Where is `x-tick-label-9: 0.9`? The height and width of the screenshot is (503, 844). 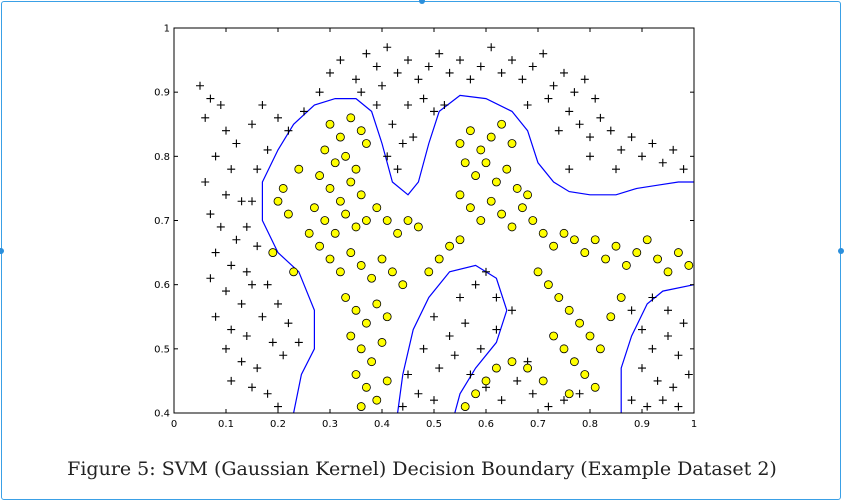
x-tick-label-9: 0.9 is located at coordinates (642, 424).